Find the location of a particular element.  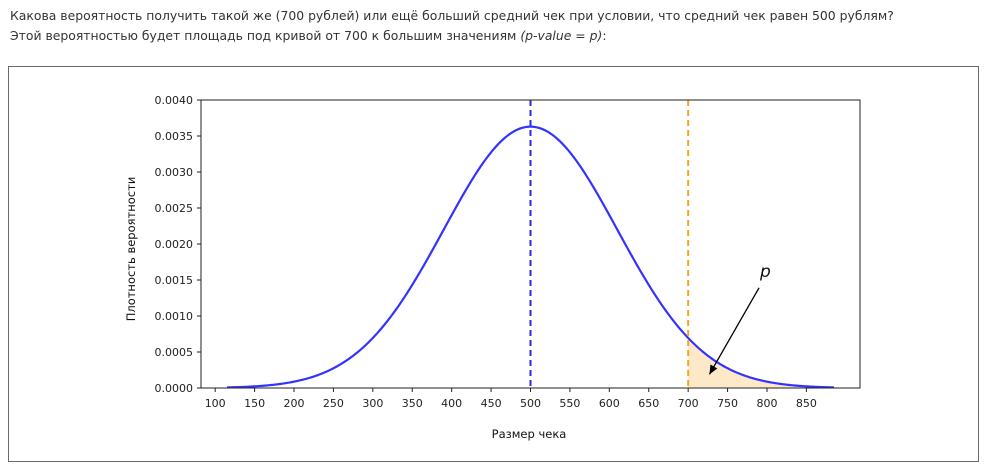

x-tick-label: 150 is located at coordinates (254, 403).